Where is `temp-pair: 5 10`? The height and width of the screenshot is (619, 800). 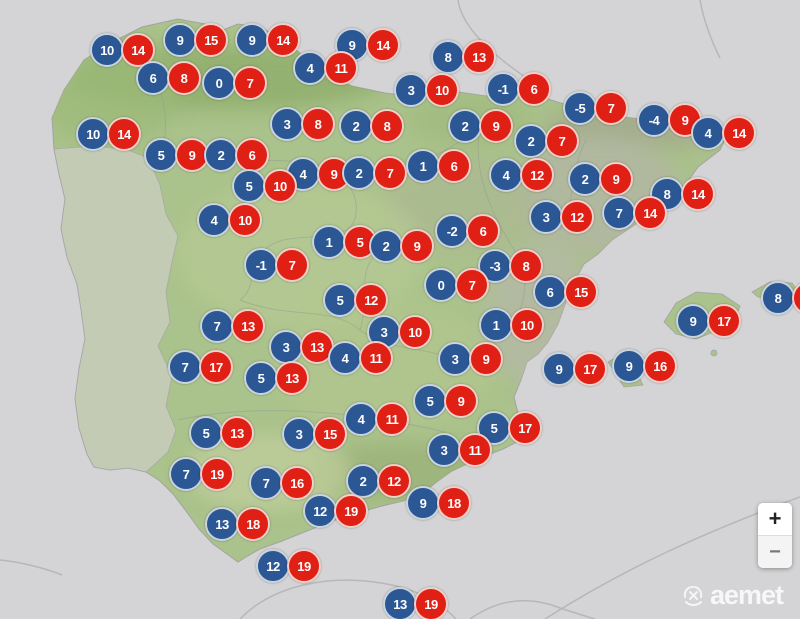 temp-pair: 5 10 is located at coordinates (264, 186).